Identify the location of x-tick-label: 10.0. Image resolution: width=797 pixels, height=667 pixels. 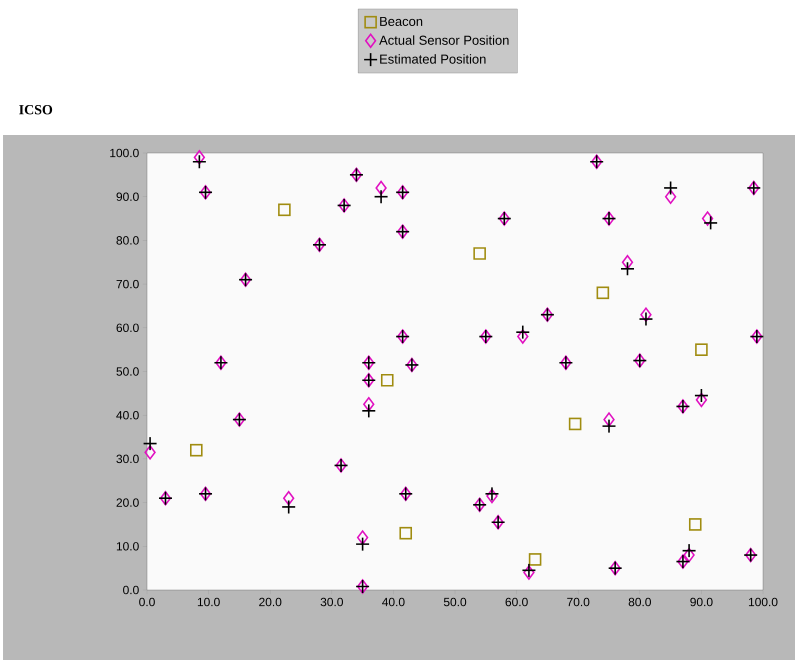
(209, 602).